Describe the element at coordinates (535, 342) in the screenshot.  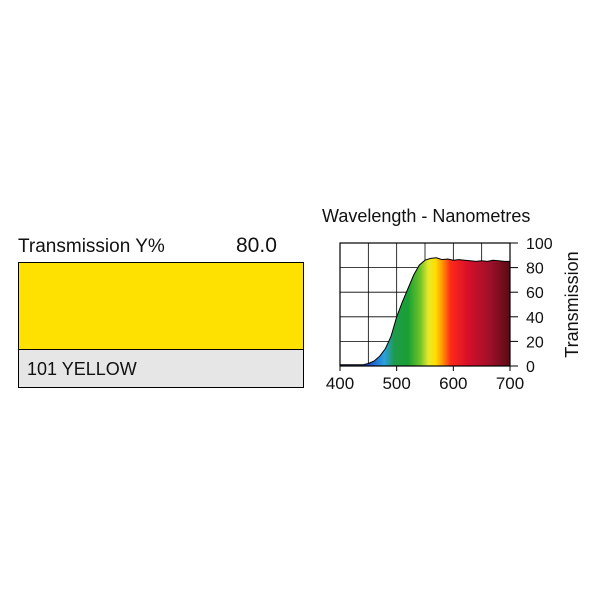
I see `y-tick-label: 20` at that location.